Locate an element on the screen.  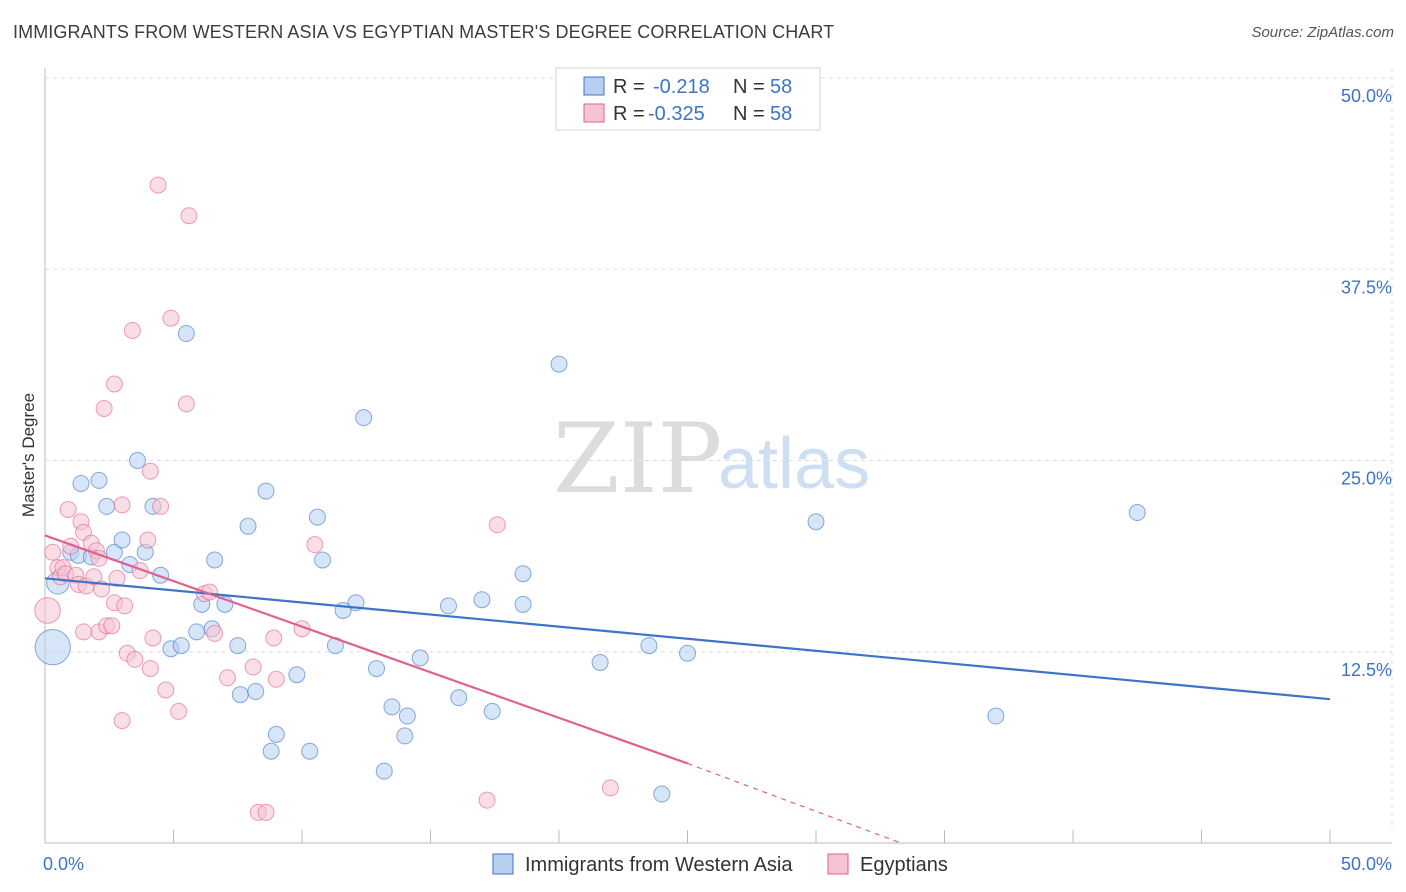
legend-swatch-pink is located at coordinates (594, 113).